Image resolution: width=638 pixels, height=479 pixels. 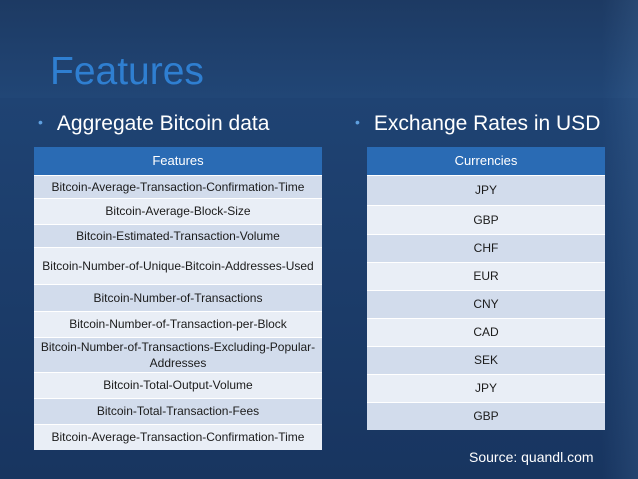 What do you see at coordinates (178, 323) in the screenshot?
I see `table-row: Bitcoin-Number-of-Transaction-per-Block` at bounding box center [178, 323].